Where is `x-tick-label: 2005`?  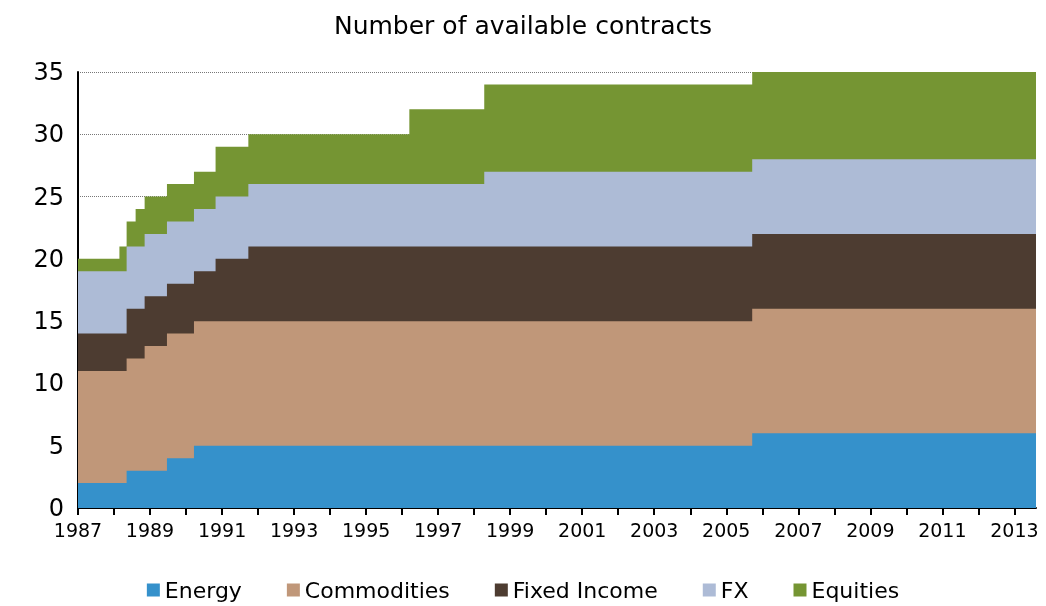 x-tick-label: 2005 is located at coordinates (726, 529).